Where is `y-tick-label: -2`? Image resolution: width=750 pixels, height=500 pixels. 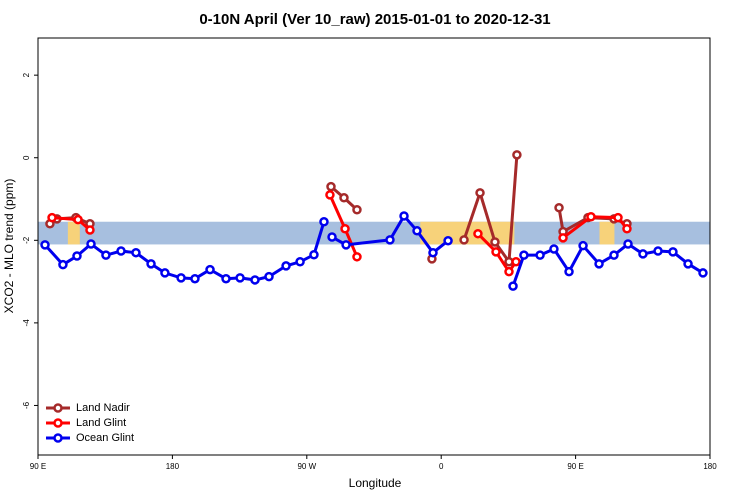
y-tick-label: -2 is located at coordinates (26, 240).